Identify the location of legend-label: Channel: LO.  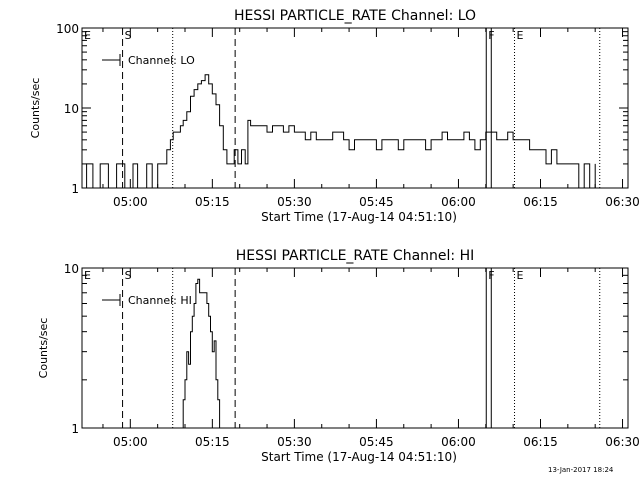
(161, 60).